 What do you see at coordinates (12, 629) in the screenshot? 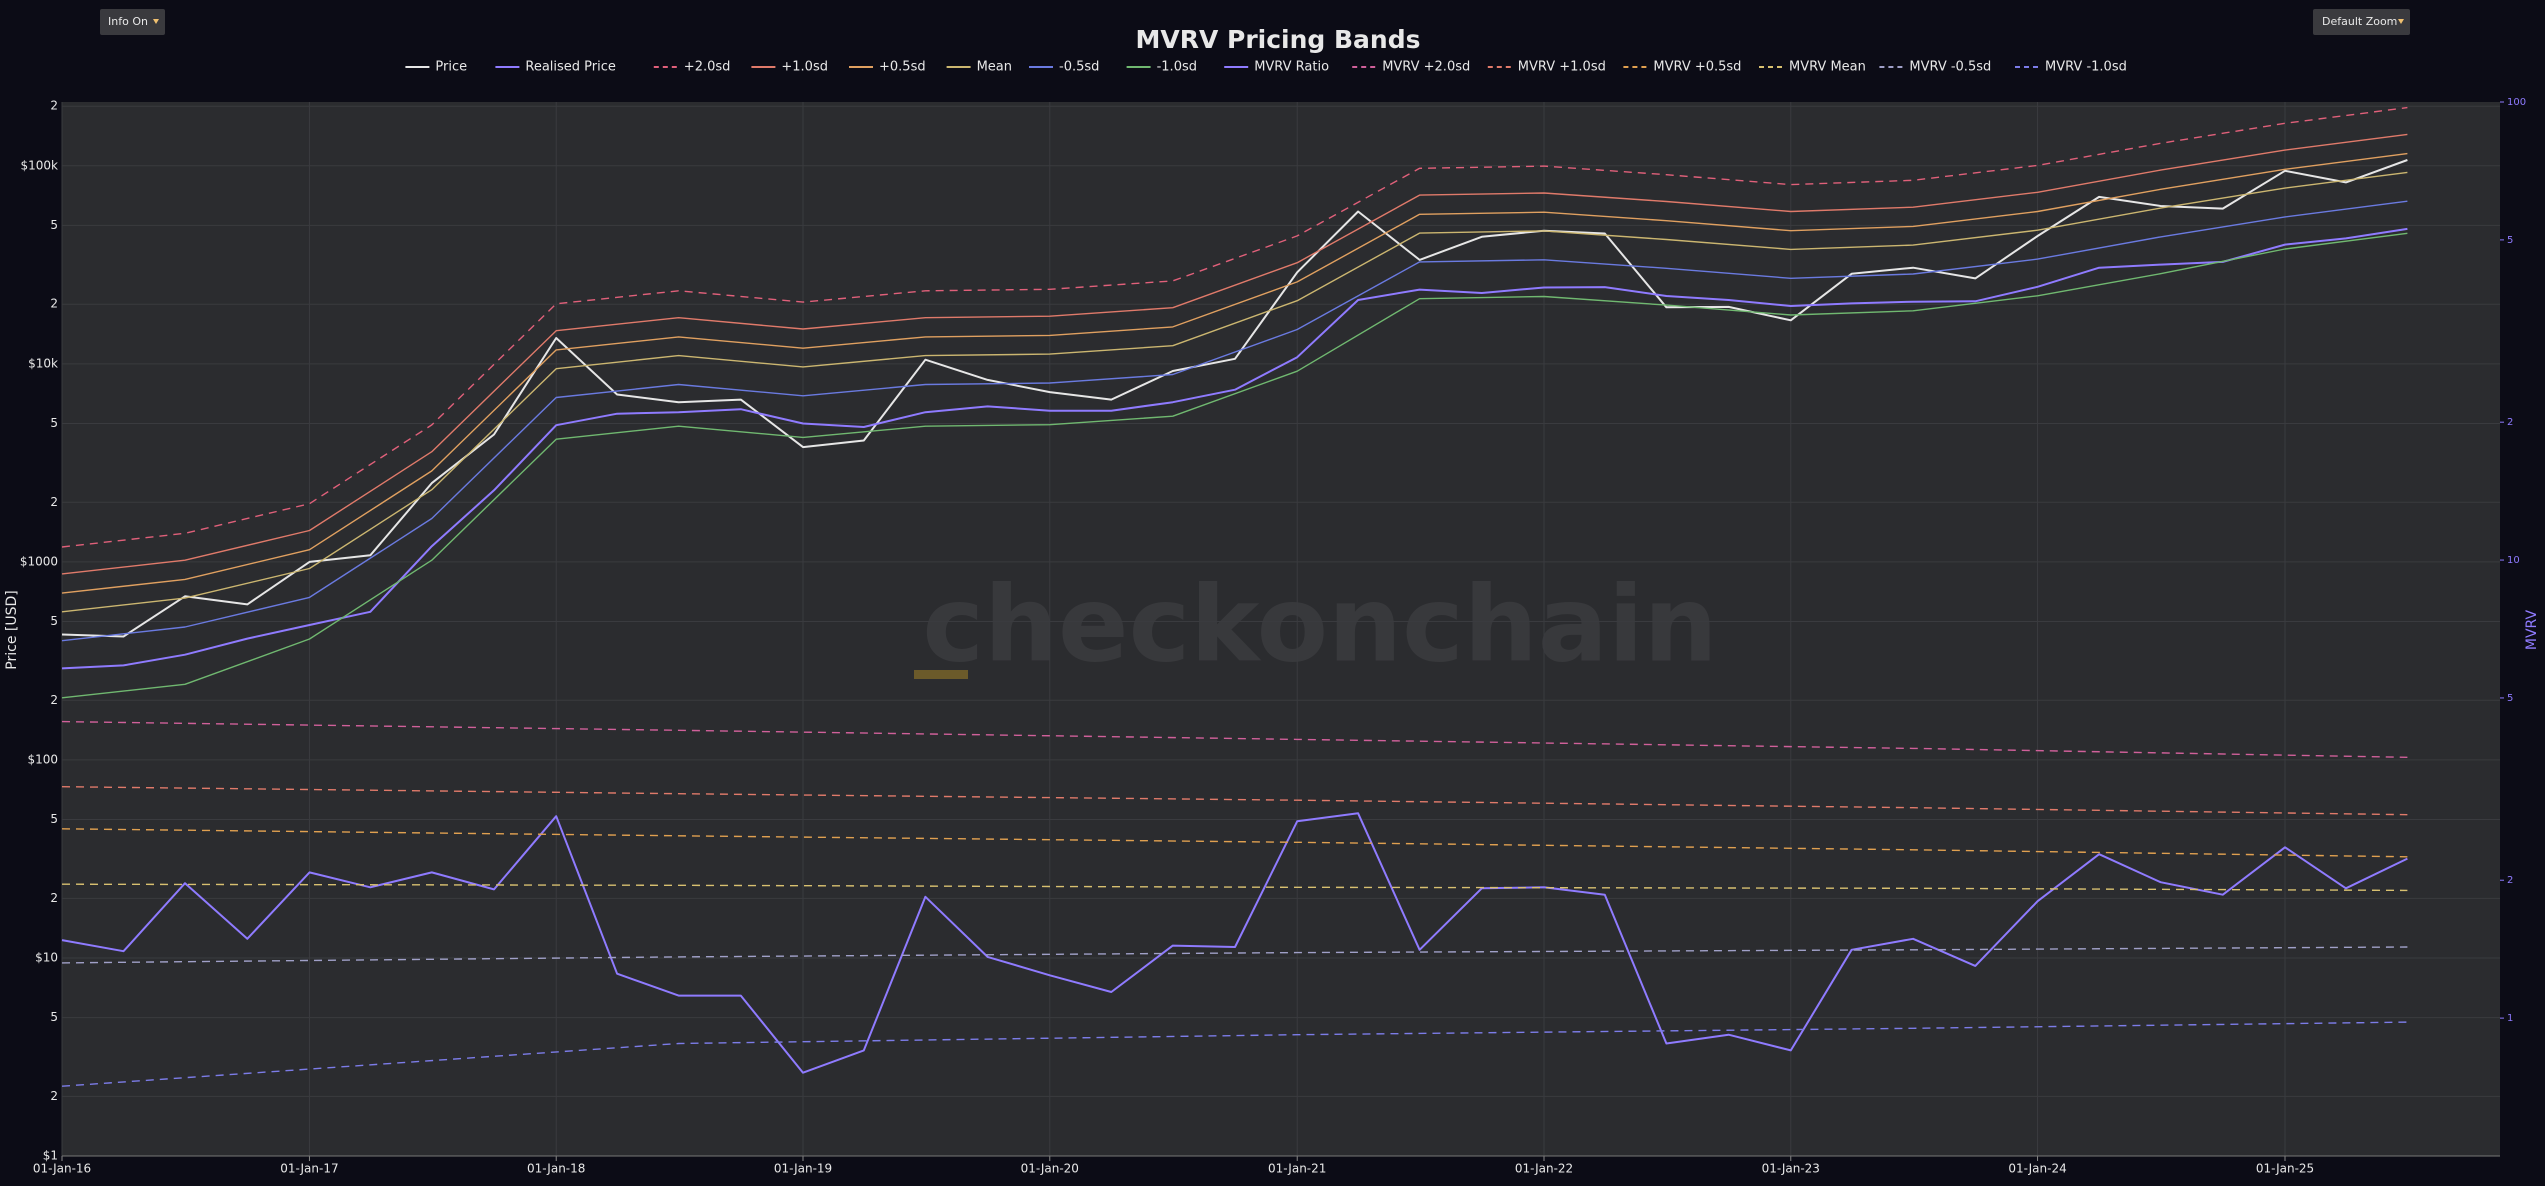
I see `y-axis-title: Price [USD]` at bounding box center [12, 629].